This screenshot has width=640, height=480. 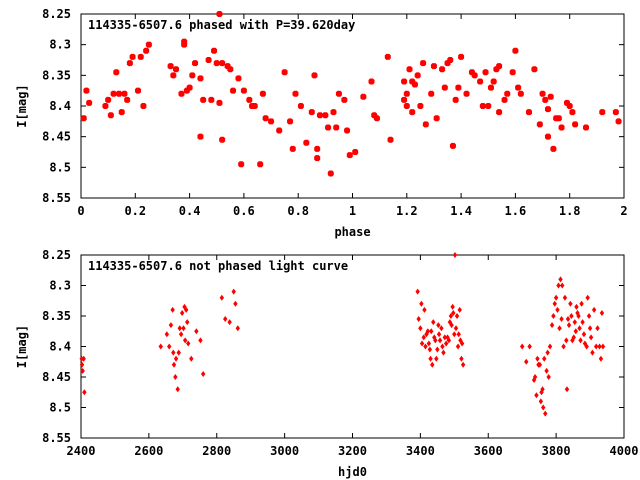 What do you see at coordinates (218, 266) in the screenshot?
I see `unphased-plot-title: 114335-6507.6 not phased light curve` at bounding box center [218, 266].